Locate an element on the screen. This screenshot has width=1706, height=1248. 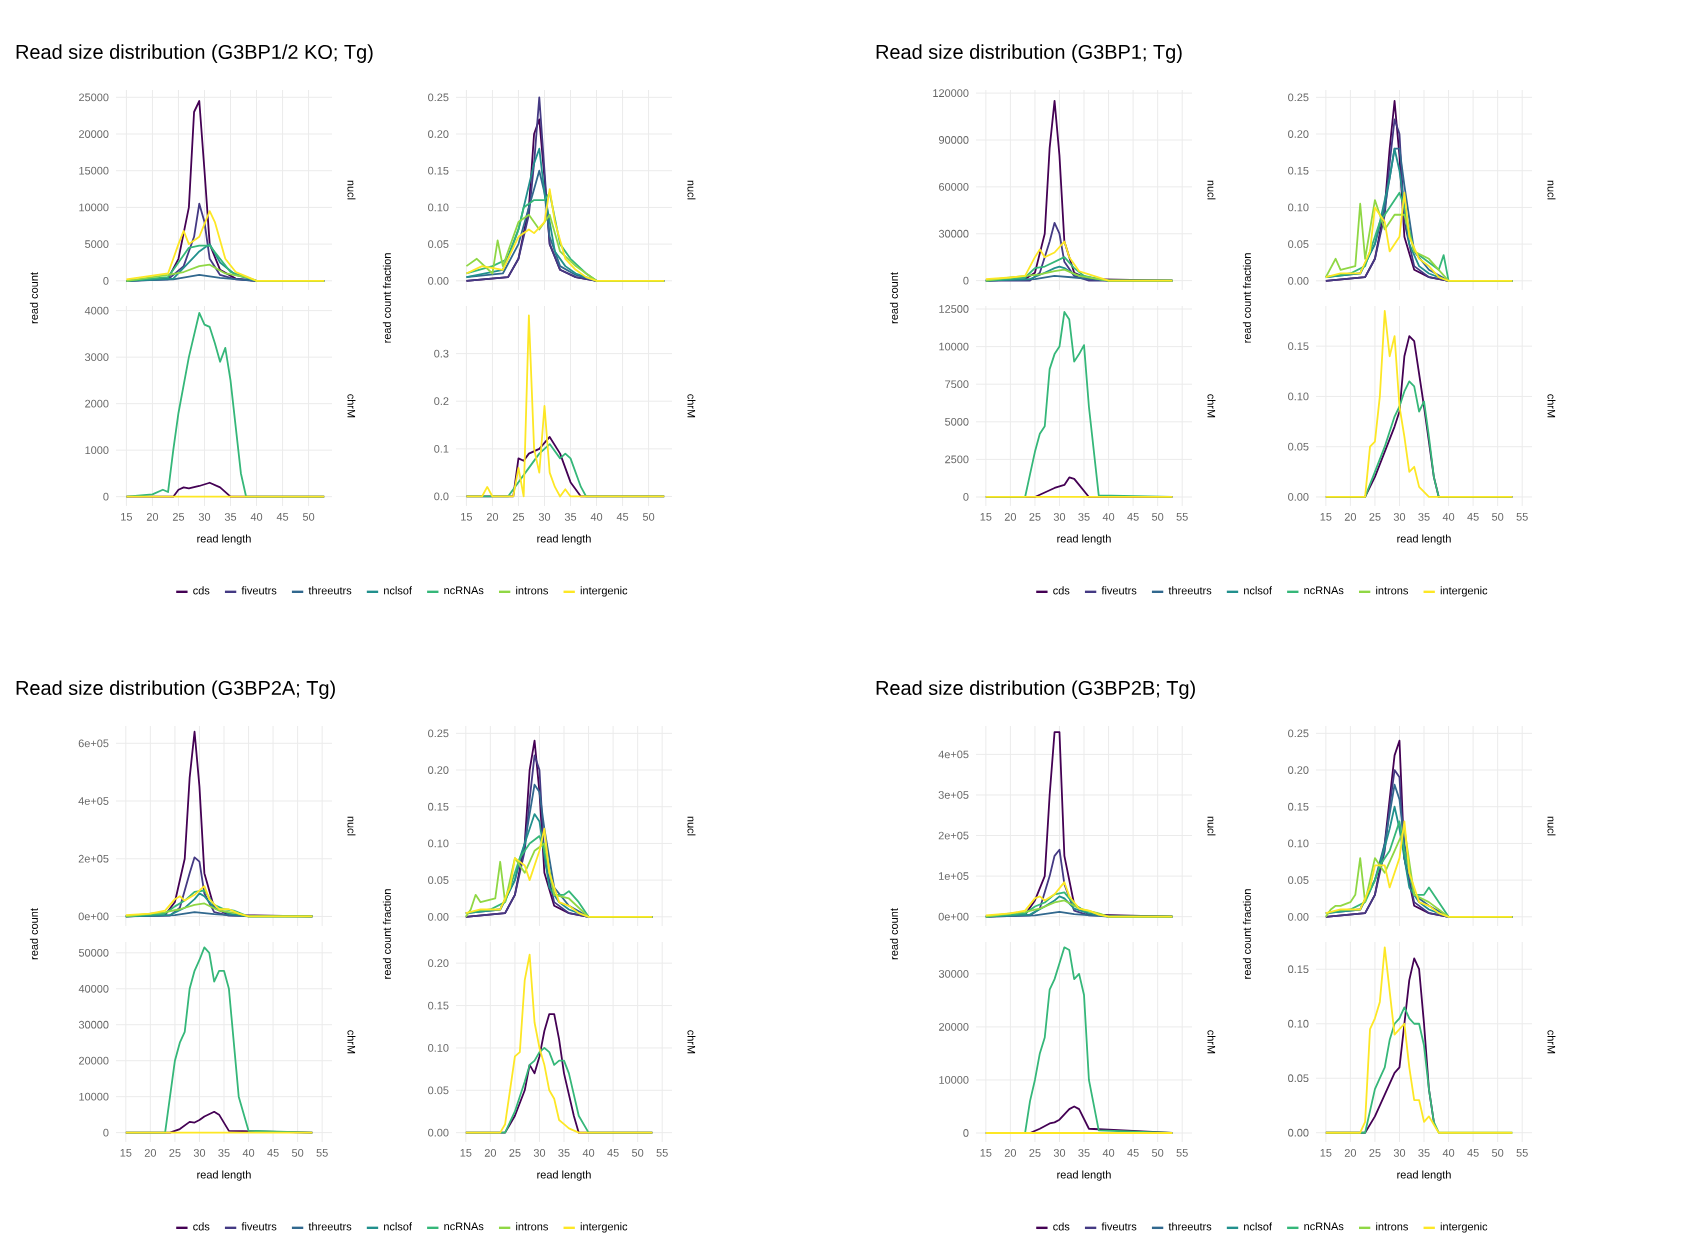
chart-title: Read size distribution (G3BP2A; Tg) is located at coordinates (175, 689).